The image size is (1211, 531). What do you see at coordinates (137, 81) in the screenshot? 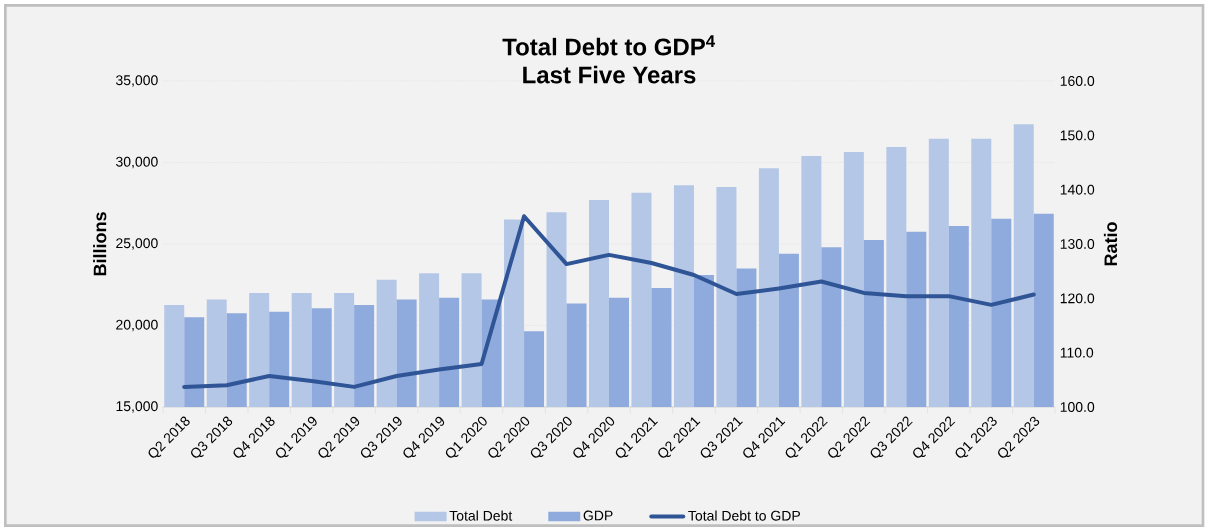
I see `y-tick-label: 35,000` at bounding box center [137, 81].